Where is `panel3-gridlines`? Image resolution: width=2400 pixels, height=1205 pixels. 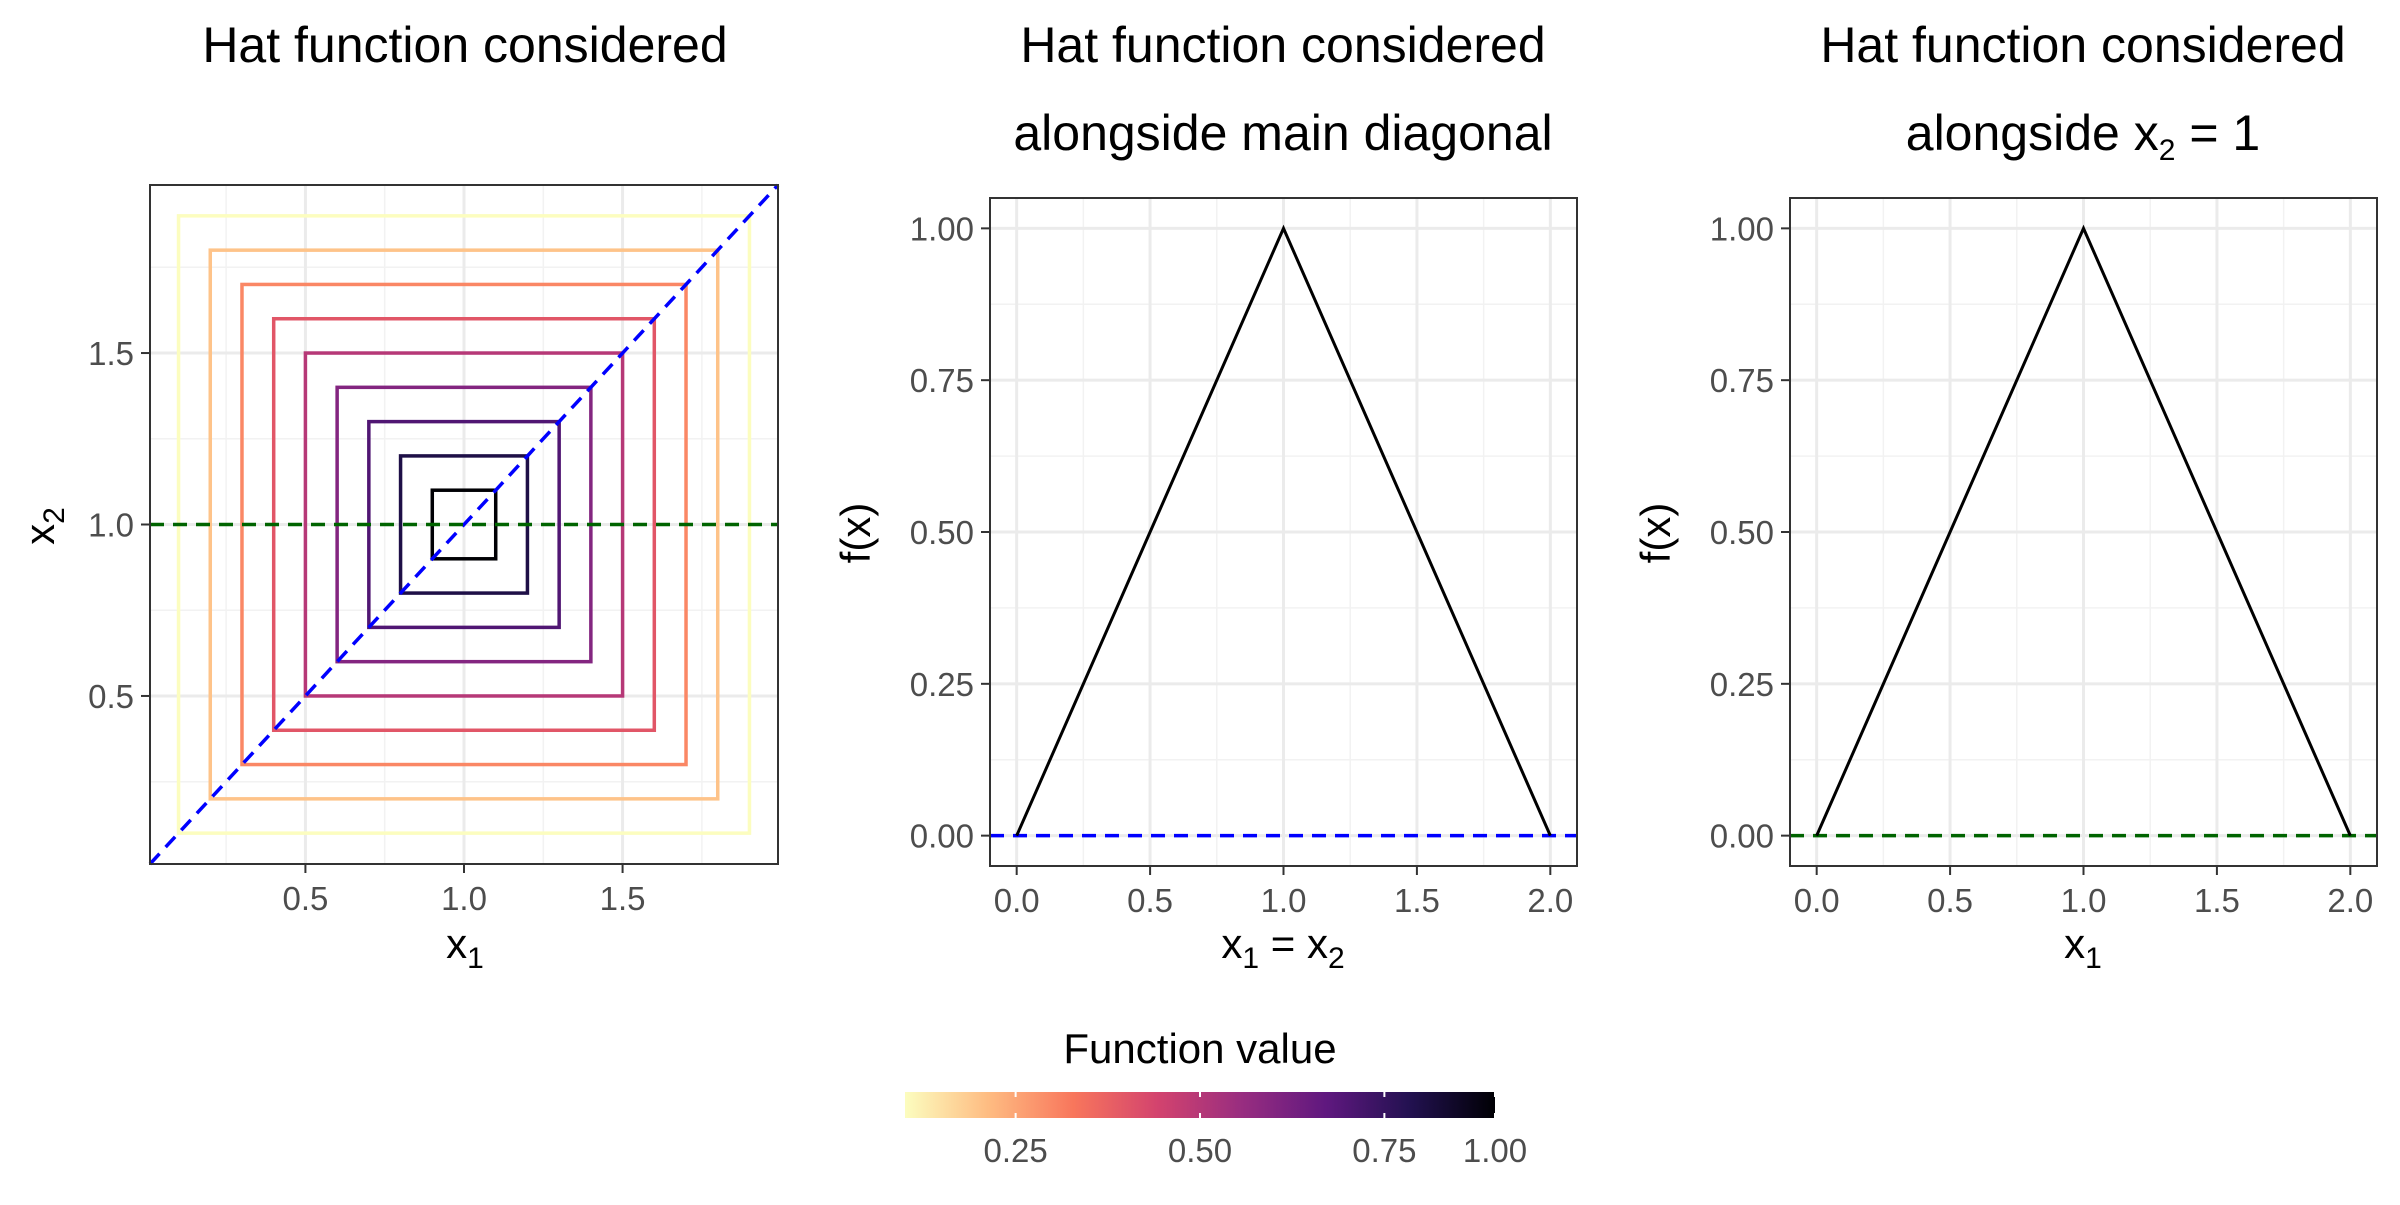 panel3-gridlines is located at coordinates (2083, 532).